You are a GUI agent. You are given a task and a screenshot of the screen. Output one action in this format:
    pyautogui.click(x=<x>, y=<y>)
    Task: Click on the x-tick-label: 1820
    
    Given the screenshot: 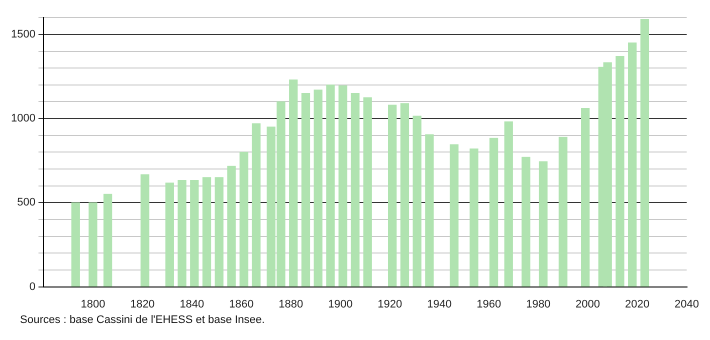 What is the action you would take?
    pyautogui.click(x=142, y=304)
    